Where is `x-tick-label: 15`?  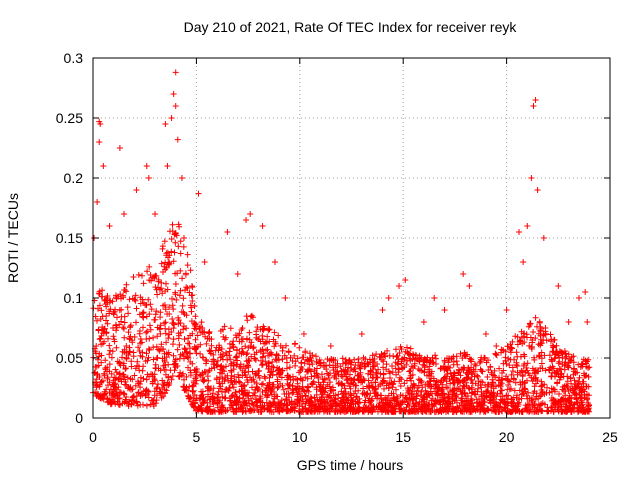 x-tick-label: 15 is located at coordinates (403, 437).